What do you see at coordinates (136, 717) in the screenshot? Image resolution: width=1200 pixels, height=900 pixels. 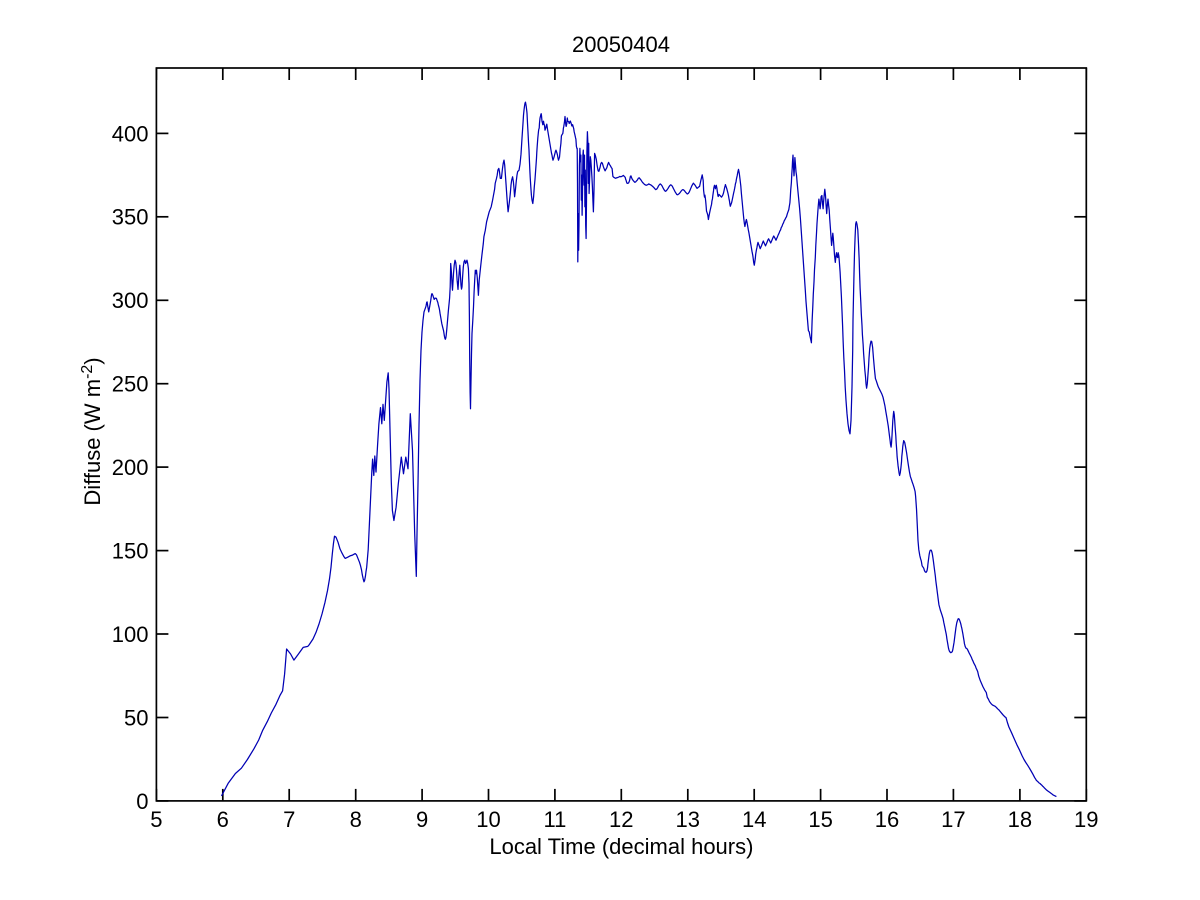 I see `svg-text: 50` at bounding box center [136, 717].